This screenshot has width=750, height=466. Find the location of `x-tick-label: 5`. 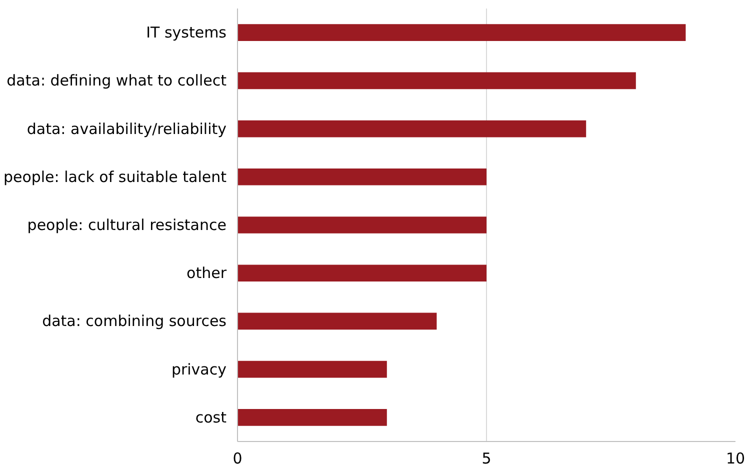

x-tick-label: 5 is located at coordinates (487, 458).